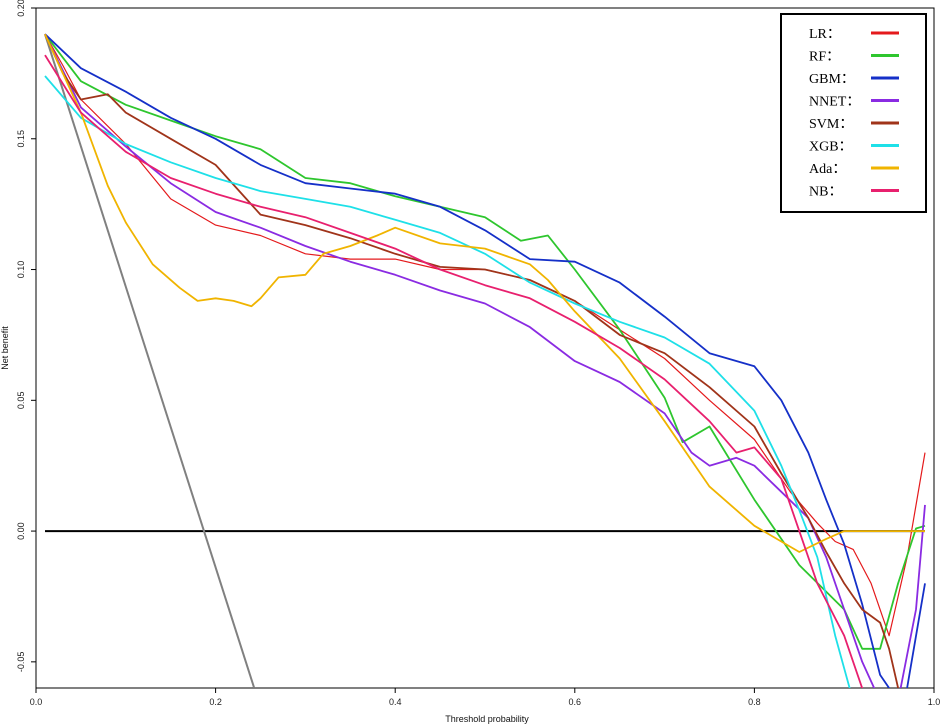  I want to click on legend-label-nb: NB：, so click(825, 192).